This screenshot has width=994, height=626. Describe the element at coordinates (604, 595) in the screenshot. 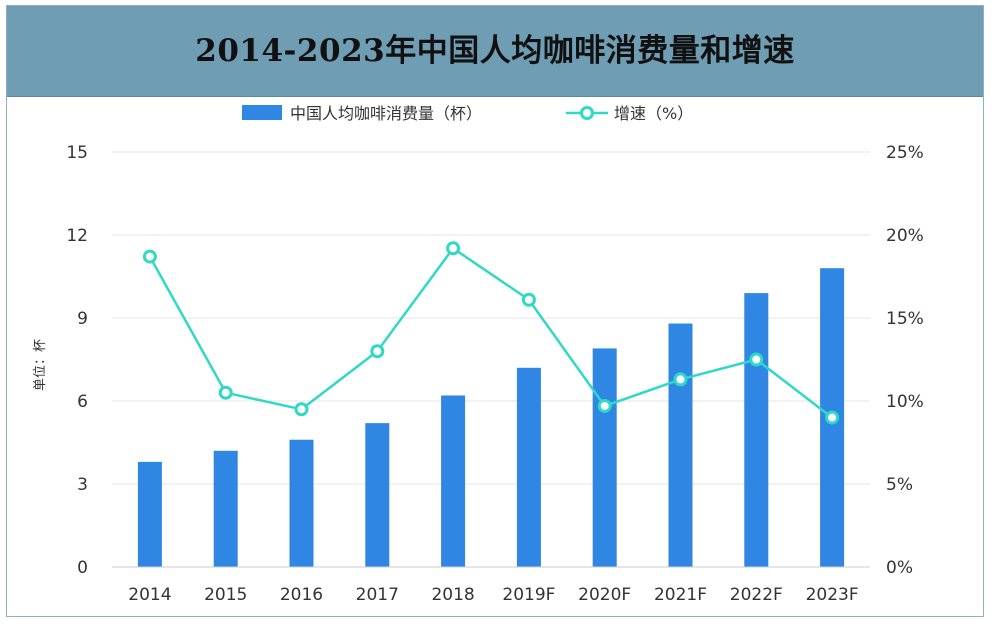

I see `x-tick-label: 2020F` at that location.